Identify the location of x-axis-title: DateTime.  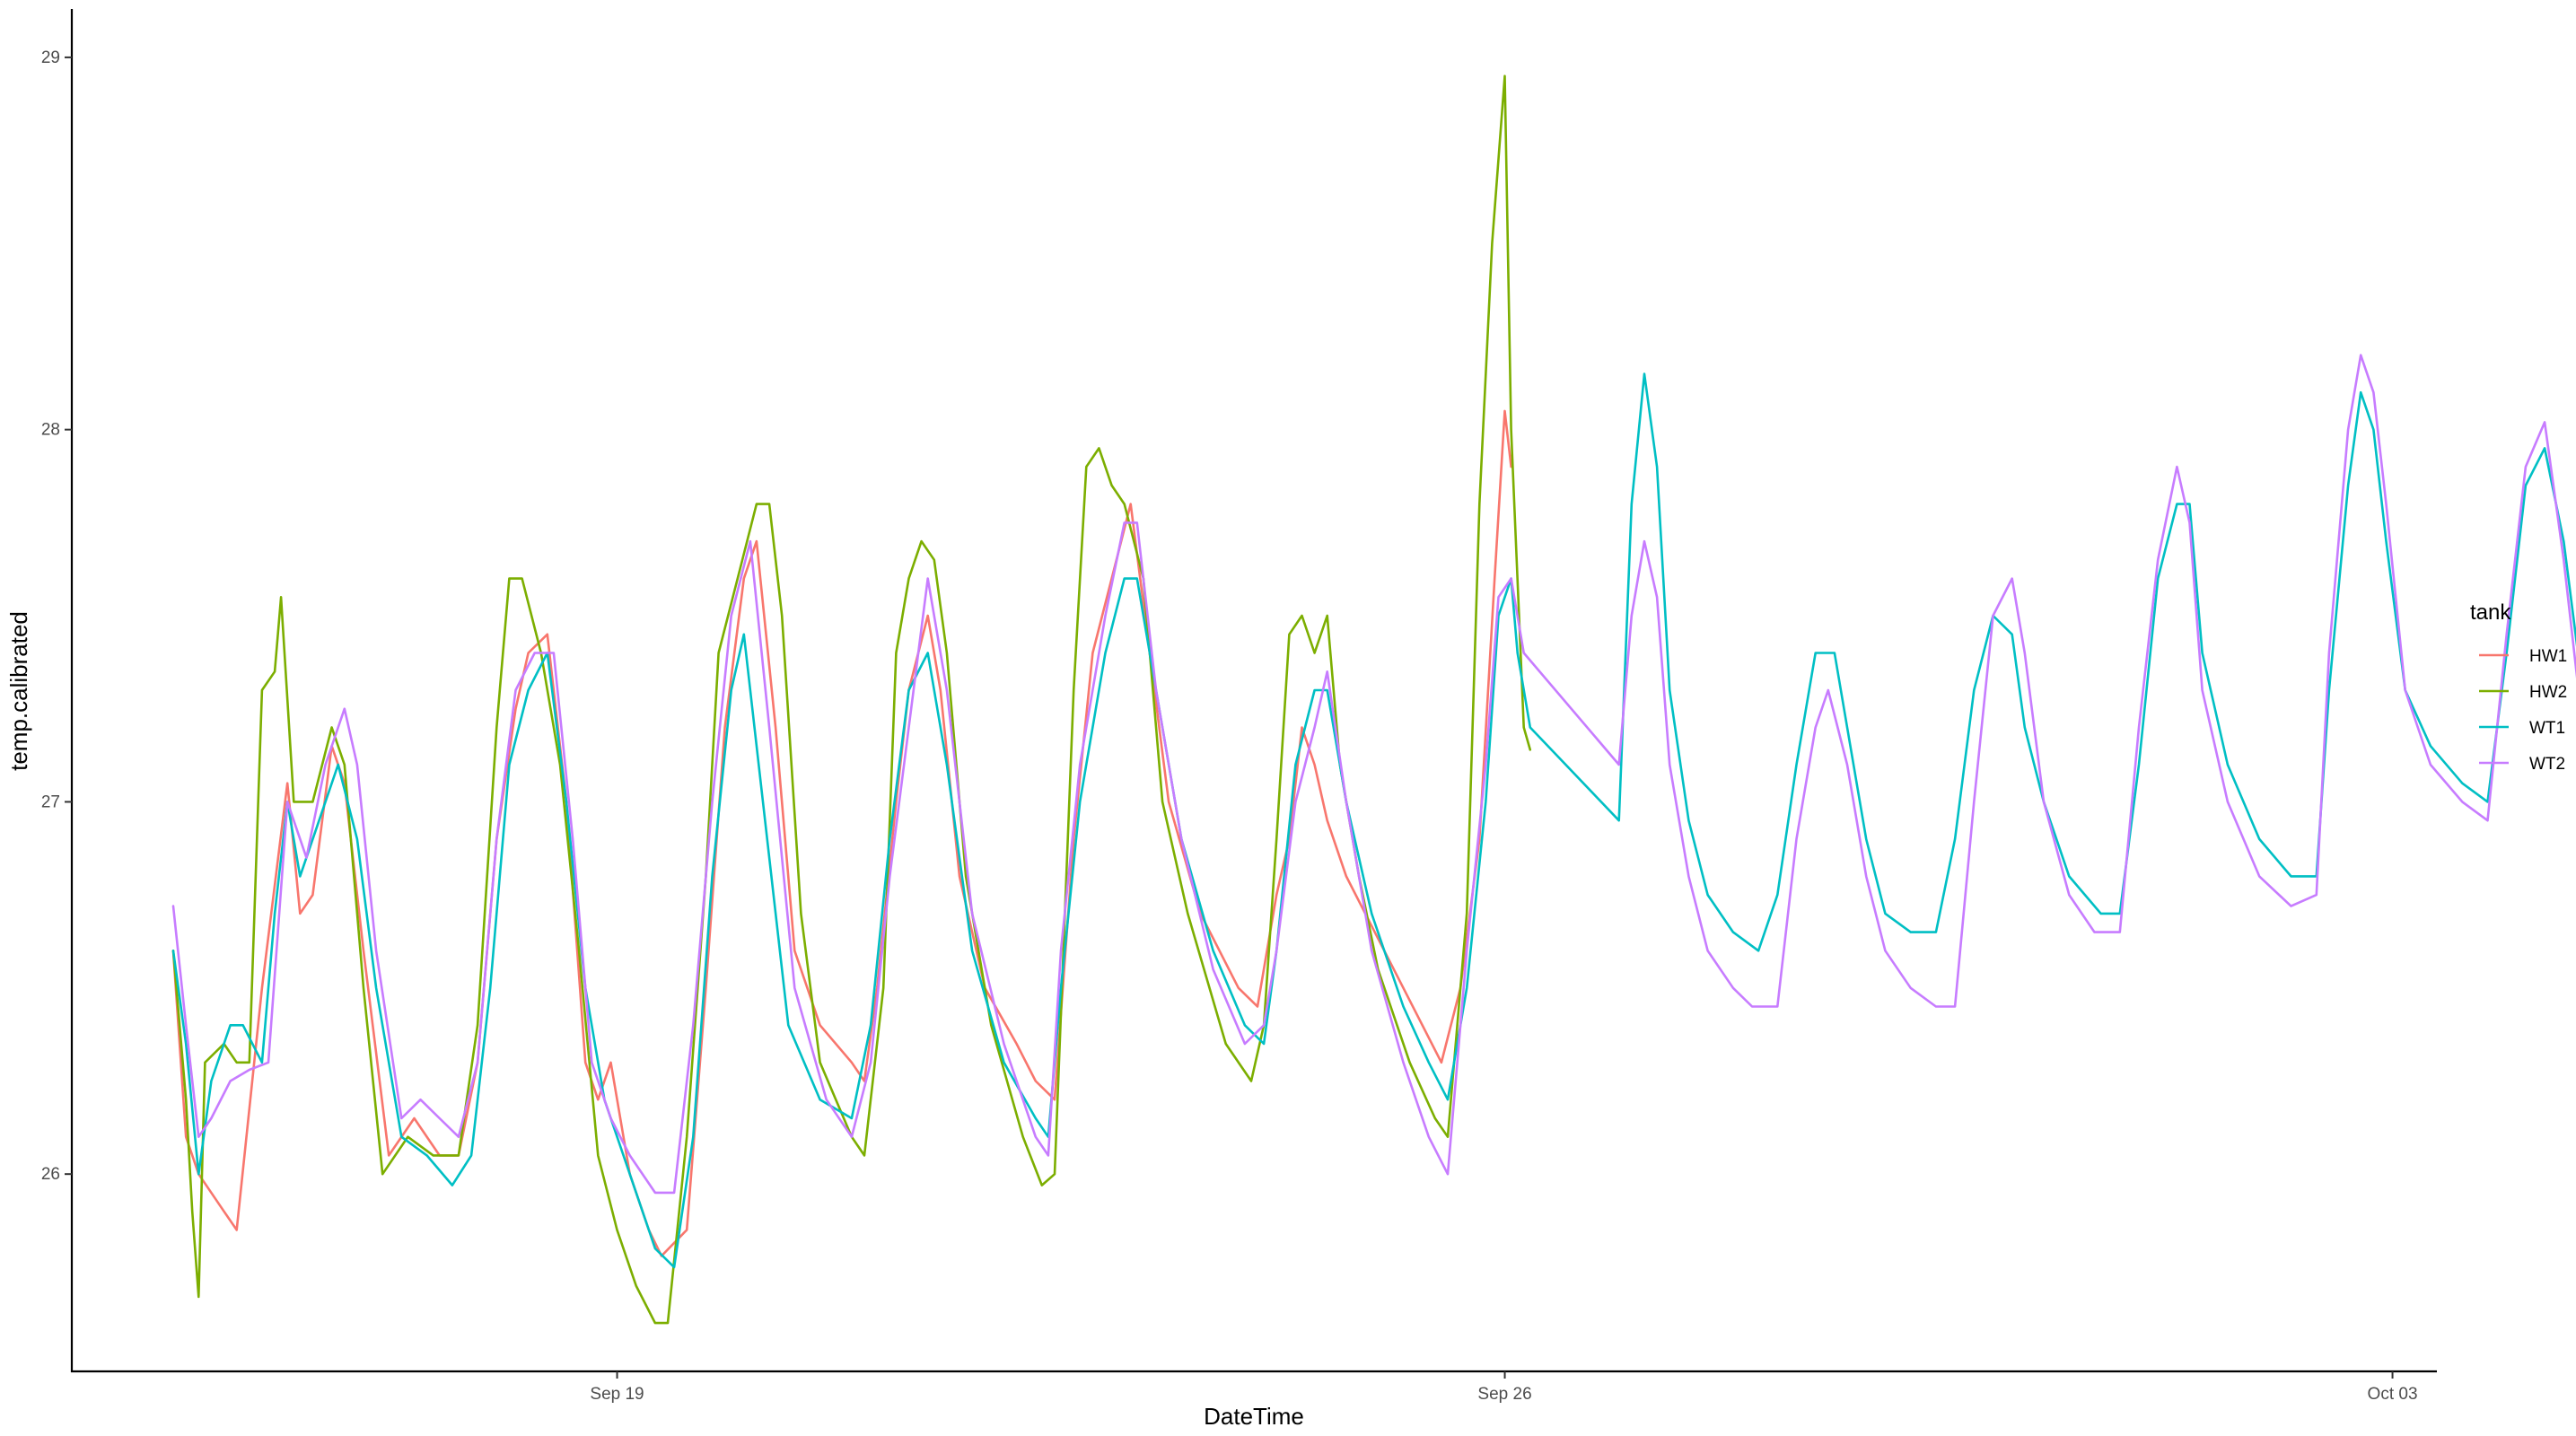
(1254, 1416).